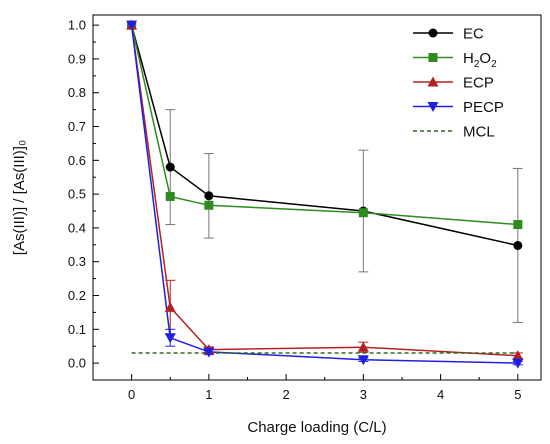 The image size is (550, 444). What do you see at coordinates (77, 92) in the screenshot?
I see `y-tick-label: 0.8` at bounding box center [77, 92].